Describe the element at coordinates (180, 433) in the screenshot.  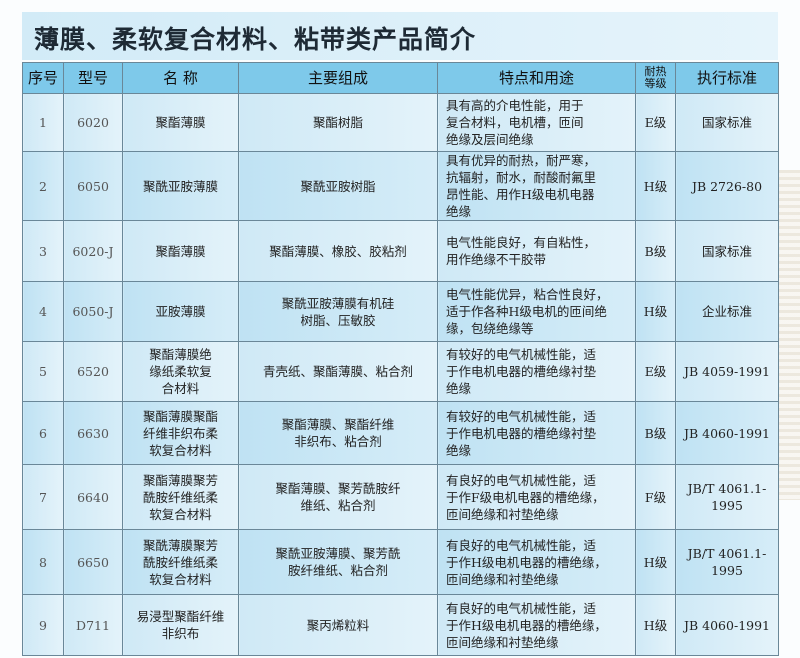
I see `cell-name: 聚酯薄膜聚酯 纤维非织布柔 软复合材料` at that location.